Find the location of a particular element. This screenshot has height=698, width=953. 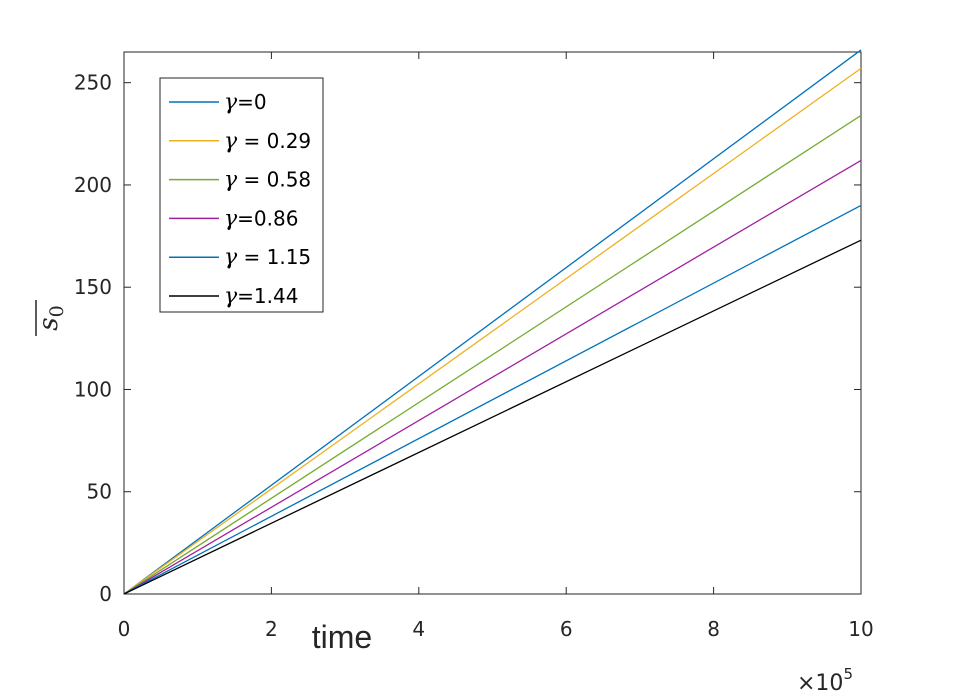

legend-value: =0.86 is located at coordinates (267, 218).